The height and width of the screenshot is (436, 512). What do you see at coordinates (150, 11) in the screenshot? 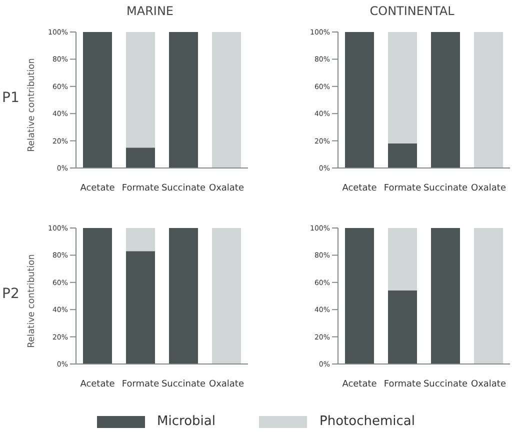
I see `chart-title: MARINE` at bounding box center [150, 11].